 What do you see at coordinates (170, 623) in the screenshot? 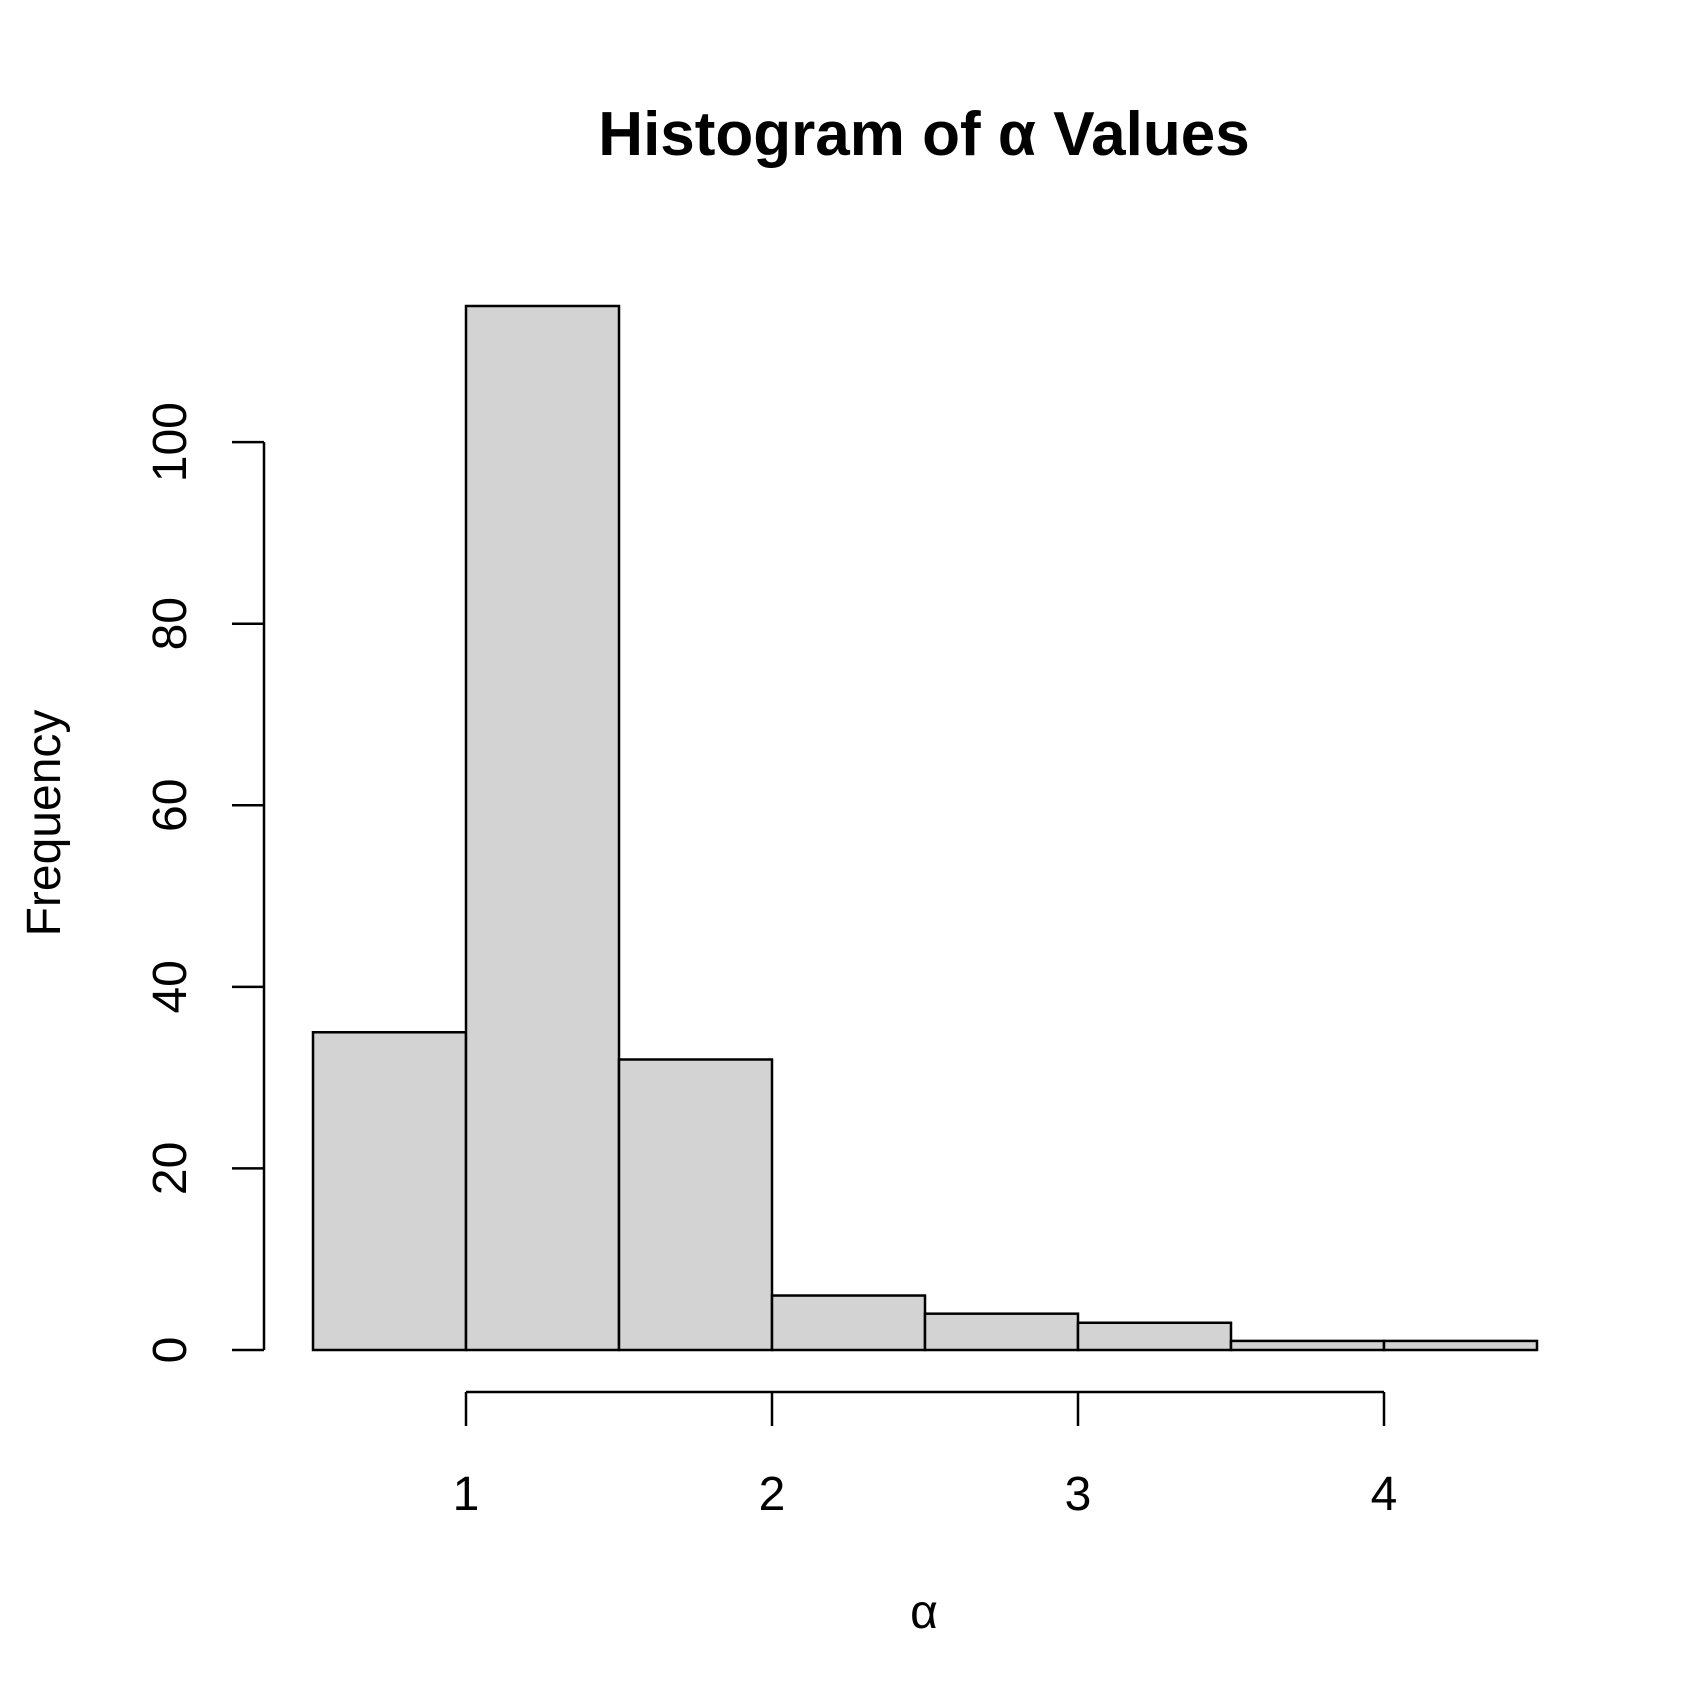
I see `y-tick-label: 80` at bounding box center [170, 623].